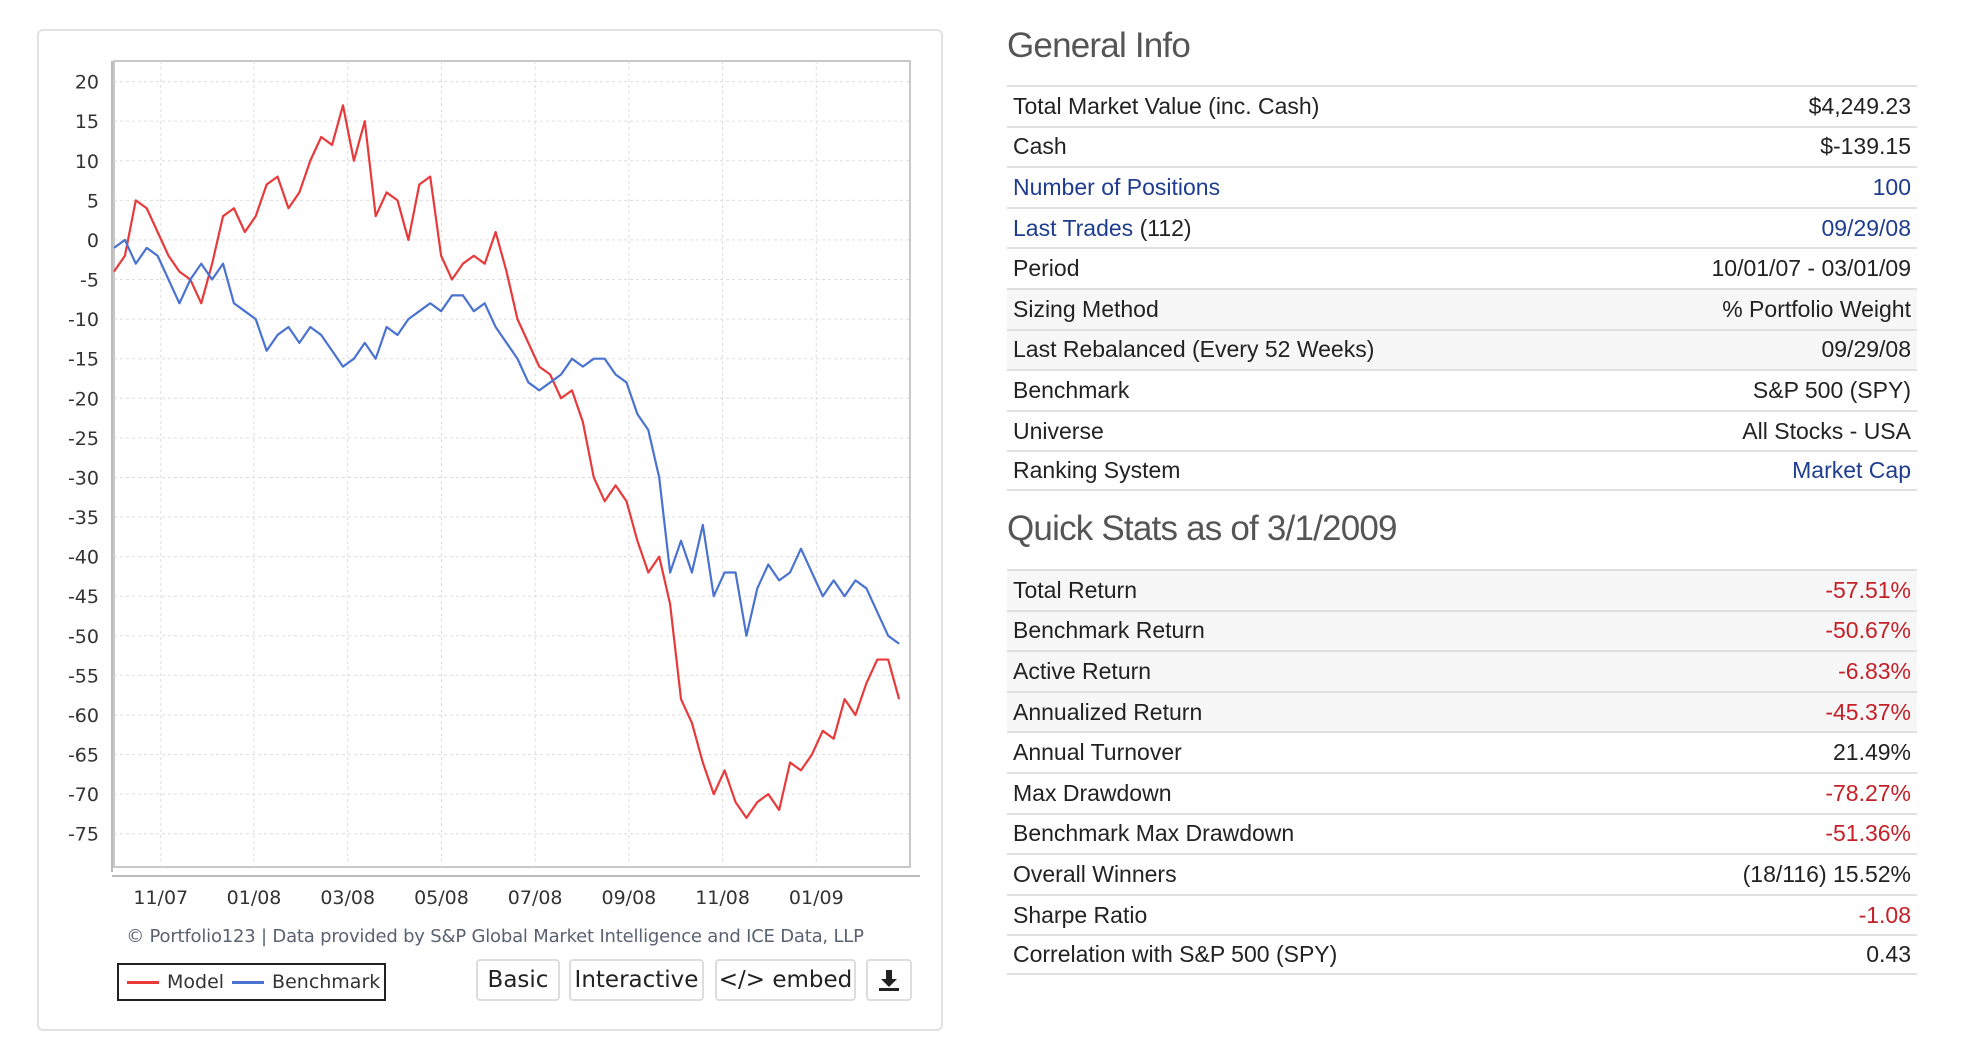 The width and height of the screenshot is (1968, 1050). I want to click on stat-row: Correlation with S&P 500 (SPY) 0.43, so click(1462, 954).